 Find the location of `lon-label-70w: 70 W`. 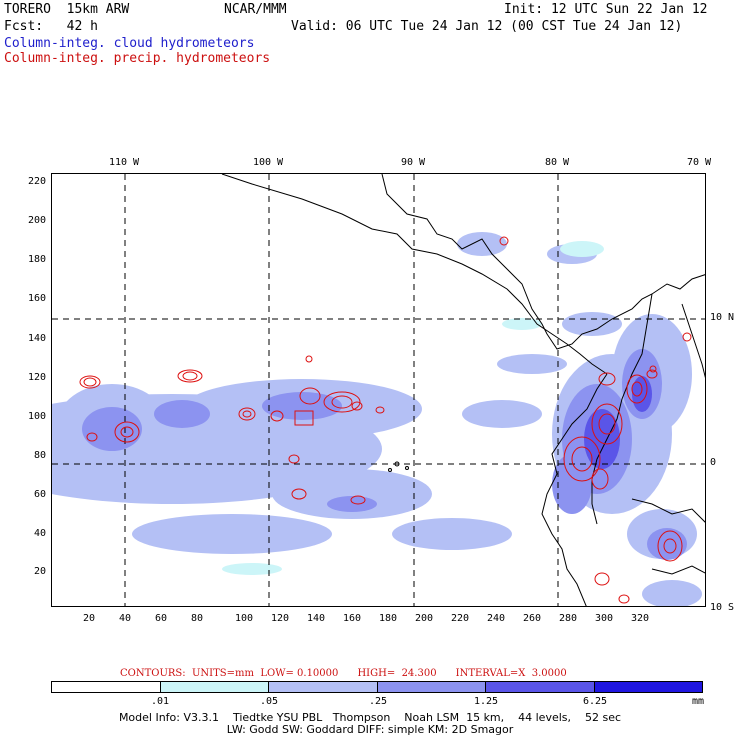

lon-label-70w: 70 W is located at coordinates (699, 162).